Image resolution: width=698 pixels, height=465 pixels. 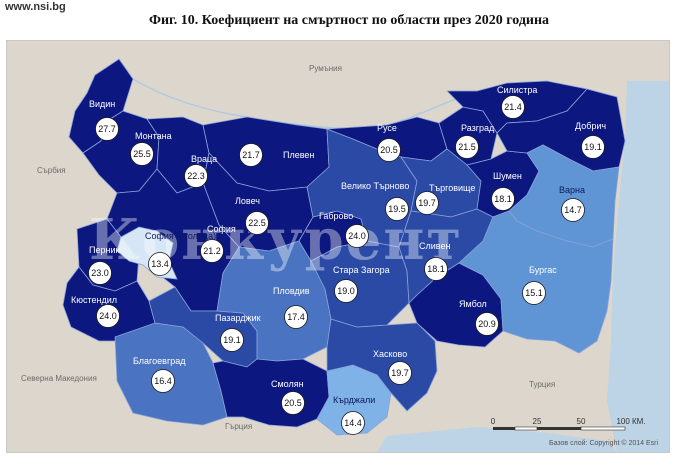 I want to click on value-badge-text: 22.5, so click(x=257, y=223).